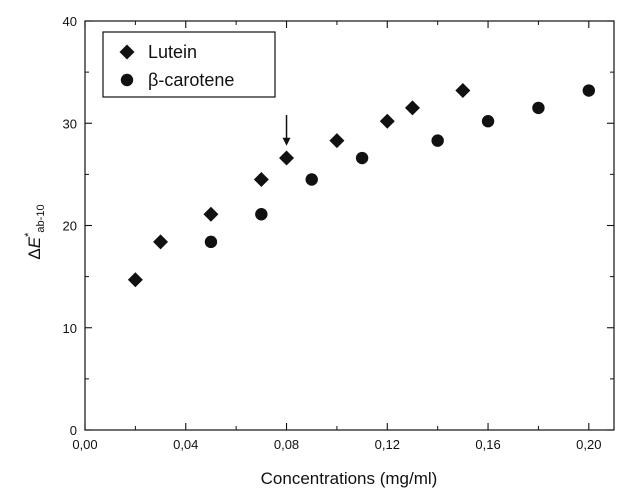 Image resolution: width=617 pixels, height=492 pixels. Describe the element at coordinates (29, 234) in the screenshot. I see `y-axis-title-star: *` at that location.